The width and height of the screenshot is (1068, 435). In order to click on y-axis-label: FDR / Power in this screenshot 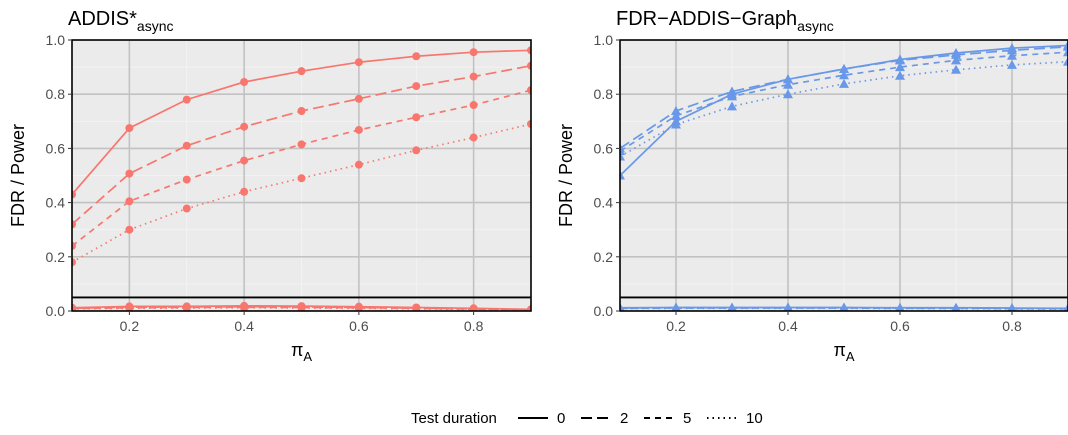, I will do `click(18, 175)`.